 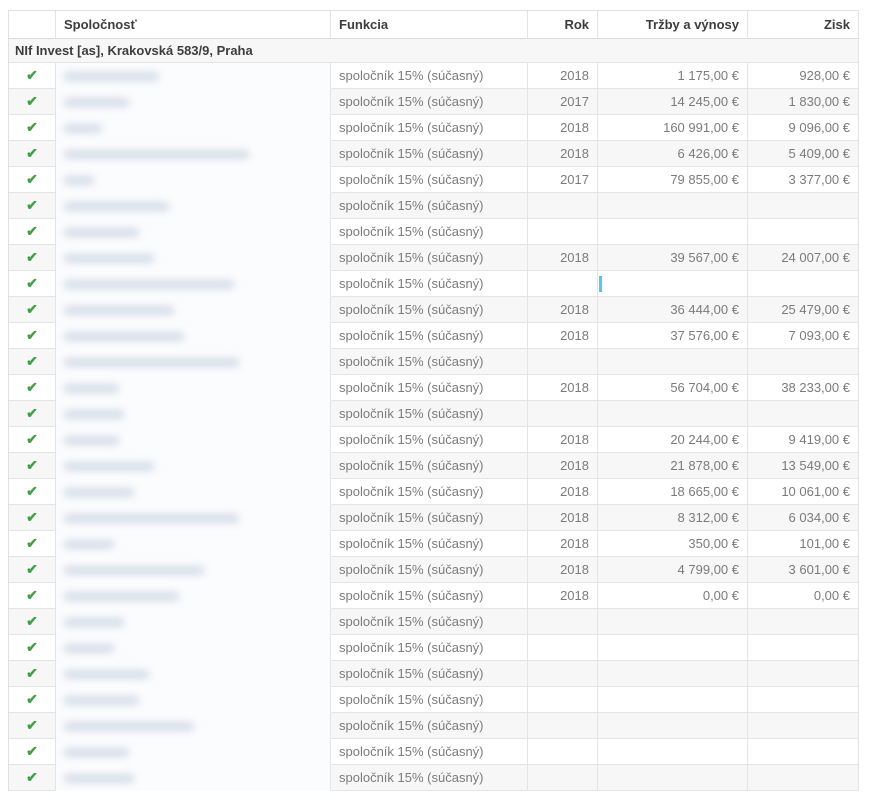 What do you see at coordinates (815, 465) in the screenshot?
I see `zisk-value: 13 549,00 €` at bounding box center [815, 465].